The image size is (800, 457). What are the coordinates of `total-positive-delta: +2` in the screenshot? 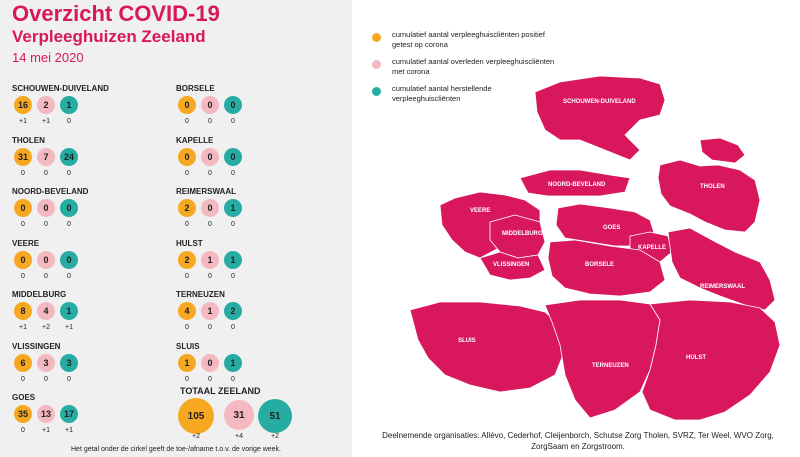 It's located at (196, 436).